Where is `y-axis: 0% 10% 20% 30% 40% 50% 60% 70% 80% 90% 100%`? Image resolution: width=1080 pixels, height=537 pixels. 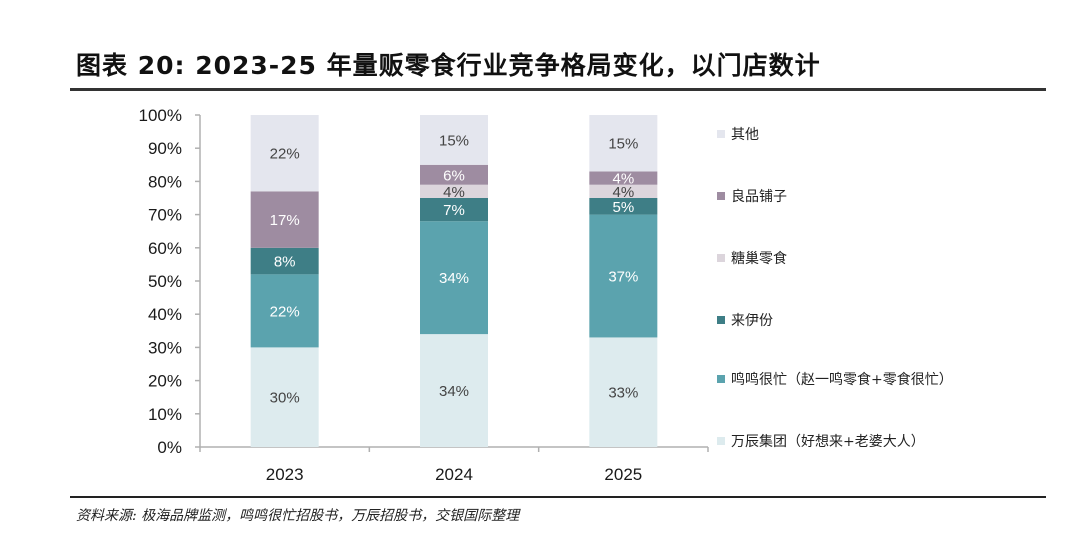
y-axis: 0% 10% 20% 30% 40% 50% 60% 70% 80% 90% 100% is located at coordinates (170, 281).